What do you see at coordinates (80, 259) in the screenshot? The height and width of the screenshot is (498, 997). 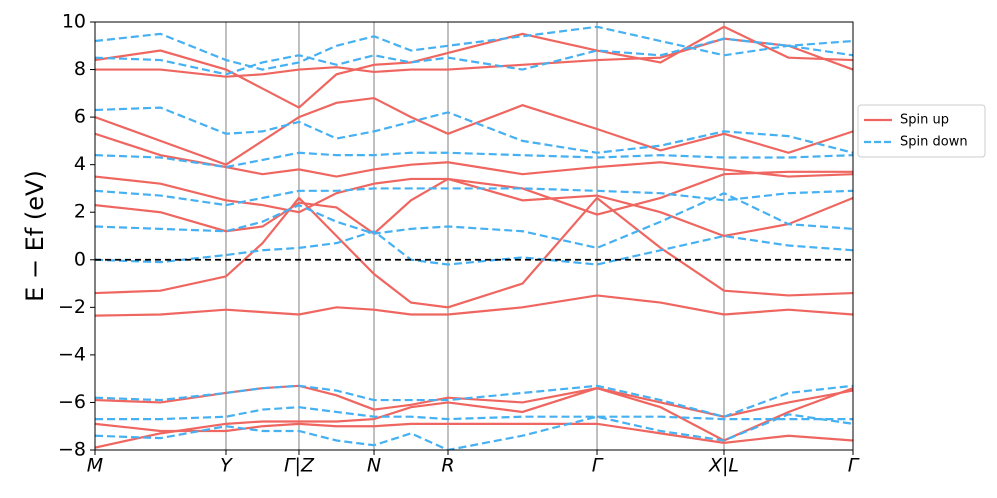 I see `y-tick-label: 0` at bounding box center [80, 259].